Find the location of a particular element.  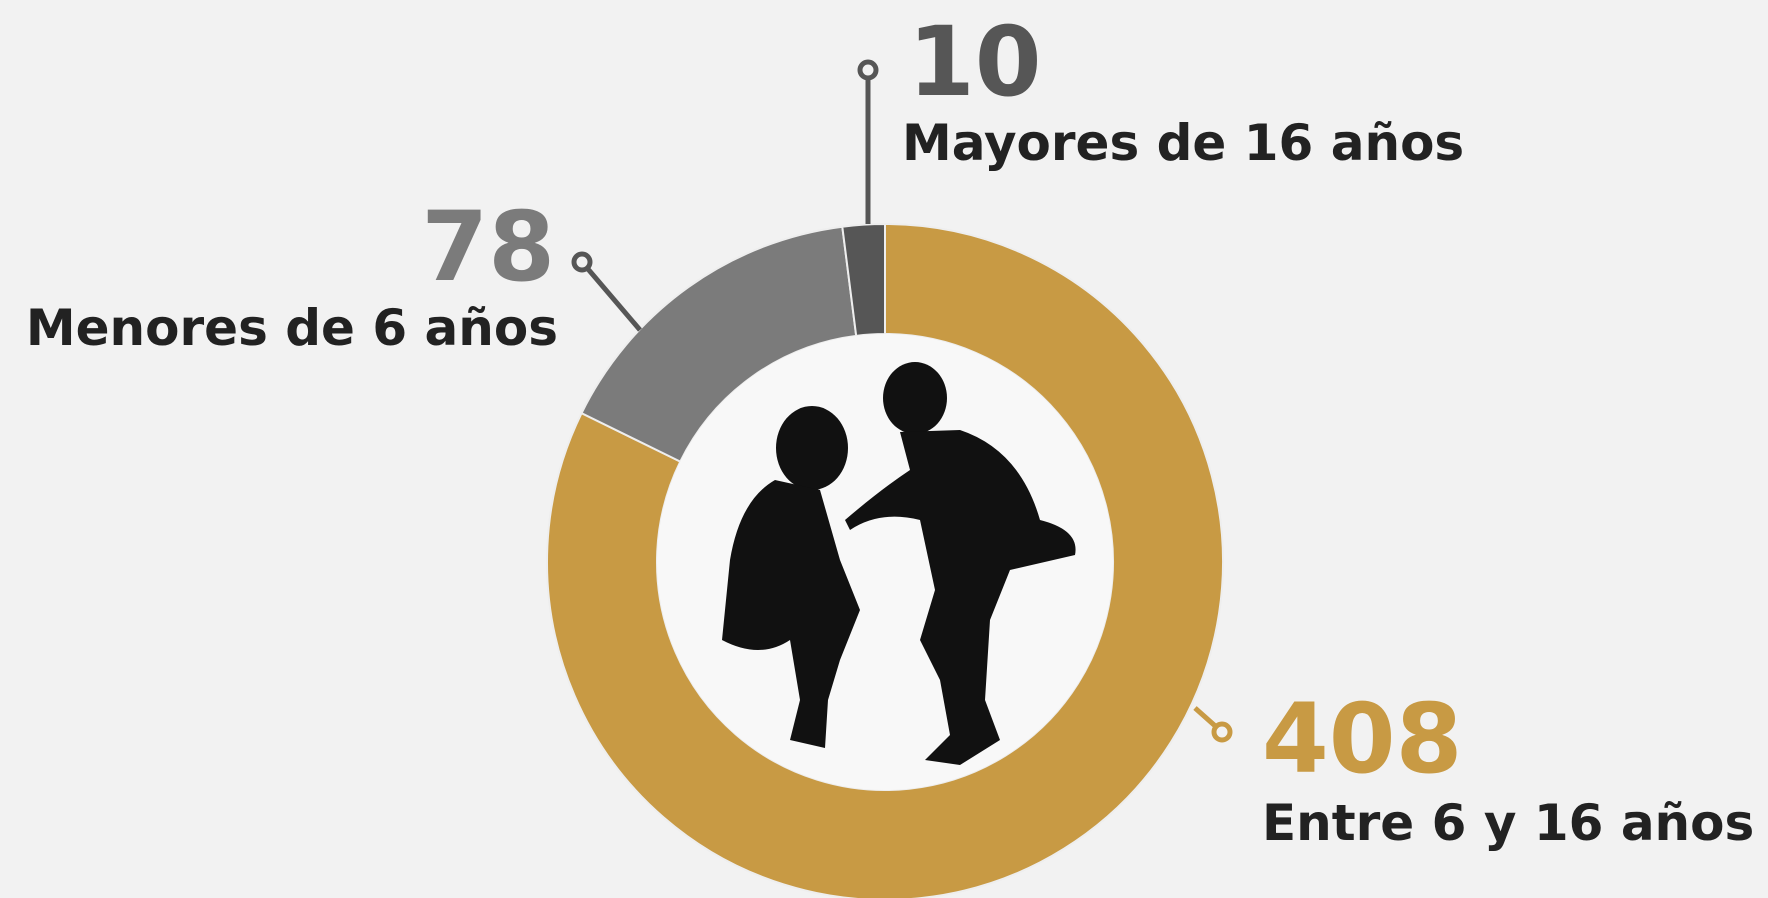

category-label: Mayores de 16 años is located at coordinates (1183, 143).